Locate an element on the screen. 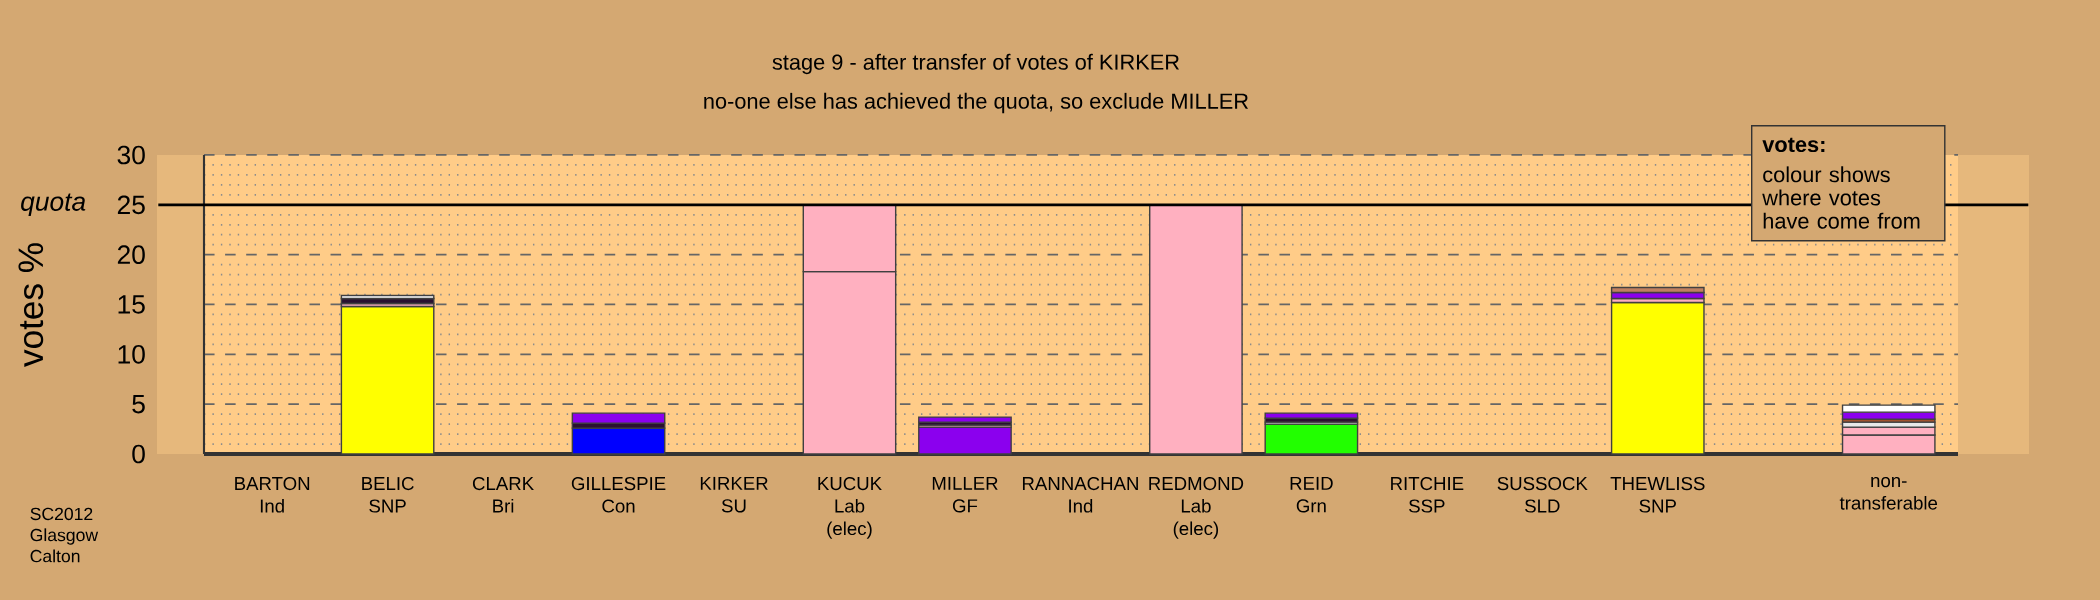 Image resolution: width=2100 pixels, height=600 pixels. y-tick-label: 15 is located at coordinates (131, 304).